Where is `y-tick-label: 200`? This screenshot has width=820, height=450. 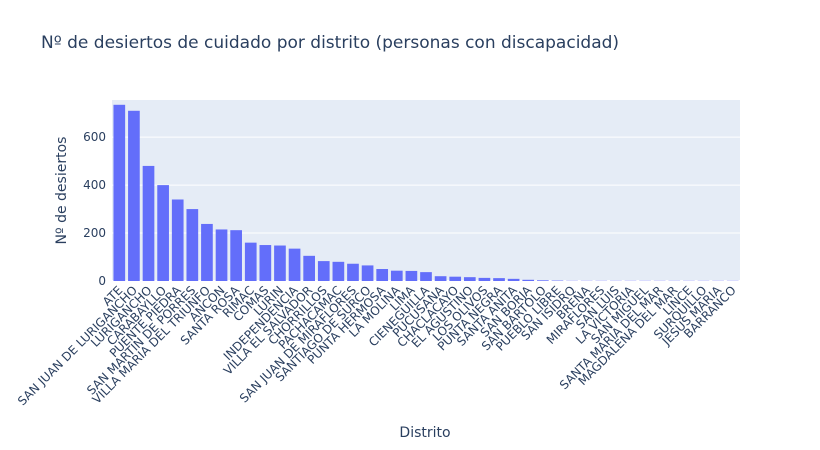 y-tick-label: 200 is located at coordinates (94, 233).